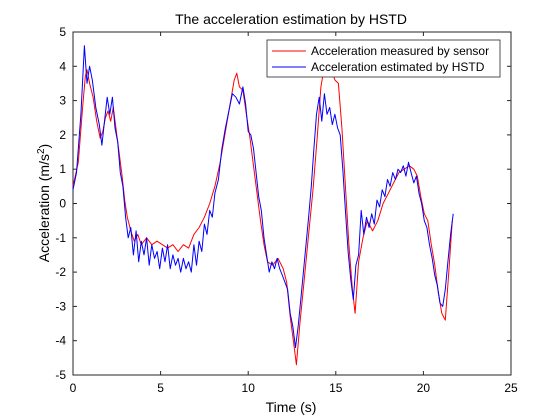 Image resolution: width=560 pixels, height=420 pixels. Describe the element at coordinates (60, 272) in the screenshot. I see `y-tick-label: -2` at that location.